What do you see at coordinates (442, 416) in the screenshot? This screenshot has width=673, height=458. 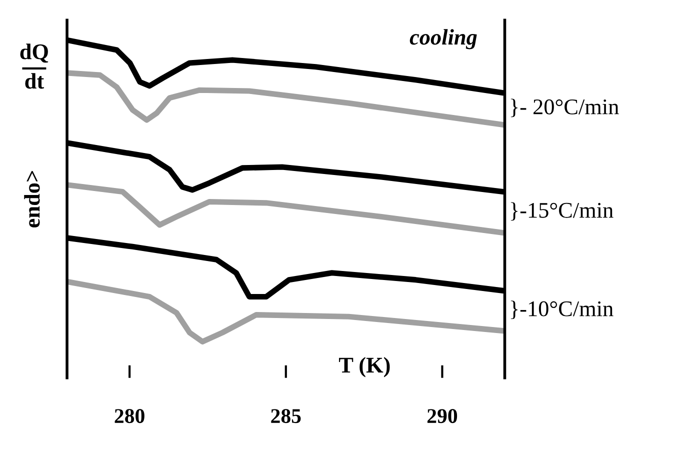 I see `x-tick-label: 290` at bounding box center [442, 416].